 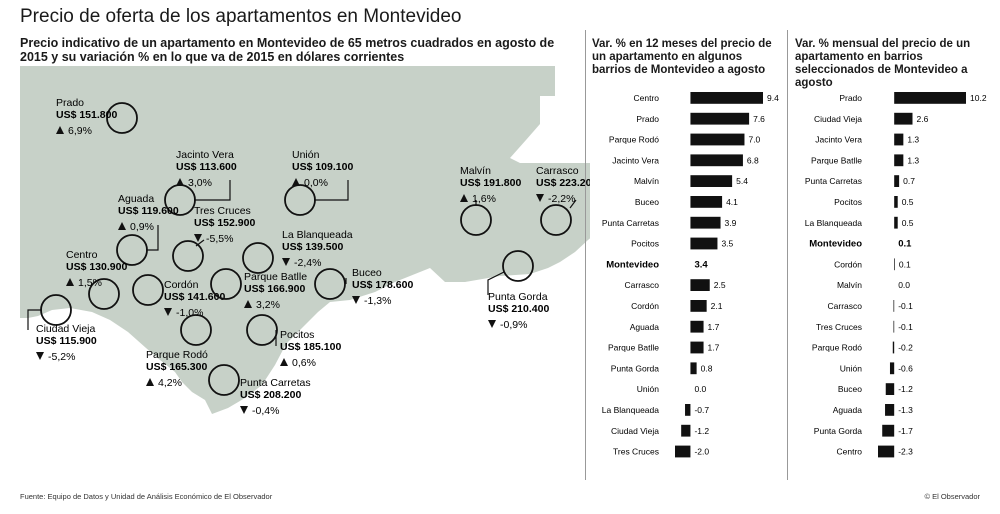 What do you see at coordinates (870, 306) in the screenshot?
I see `bar-row: Carrasco -0.1` at bounding box center [870, 306].